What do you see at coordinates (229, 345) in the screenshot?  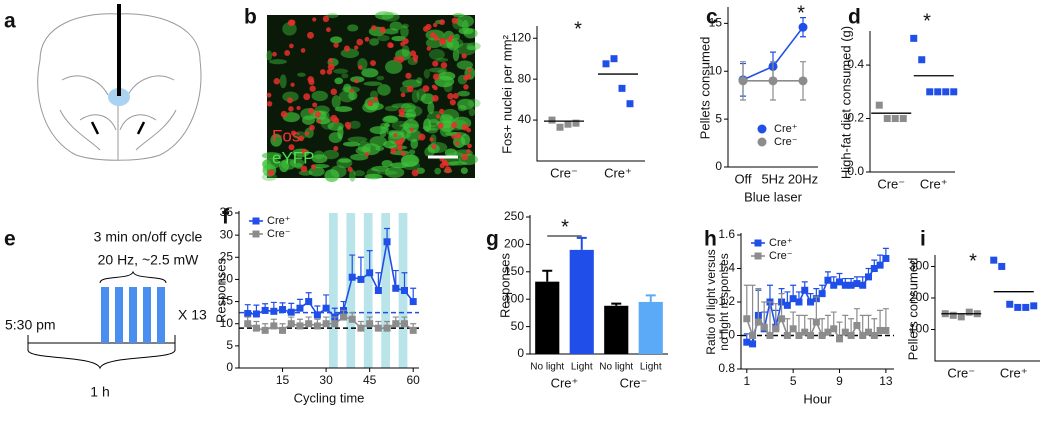 I see `y-tick-label: 5` at bounding box center [229, 345].